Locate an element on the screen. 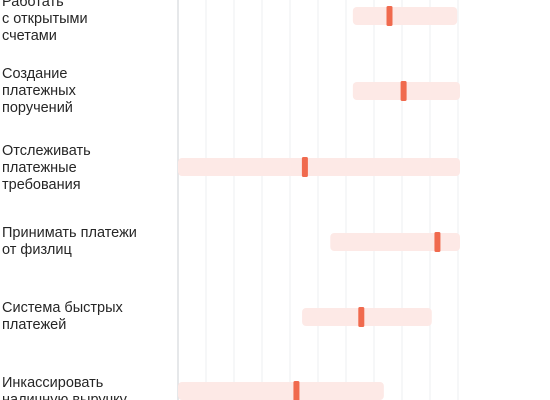 Image resolution: width=550 pixels, height=400 pixels. category-label: Работать с открытыми счетами is located at coordinates (45, 22).